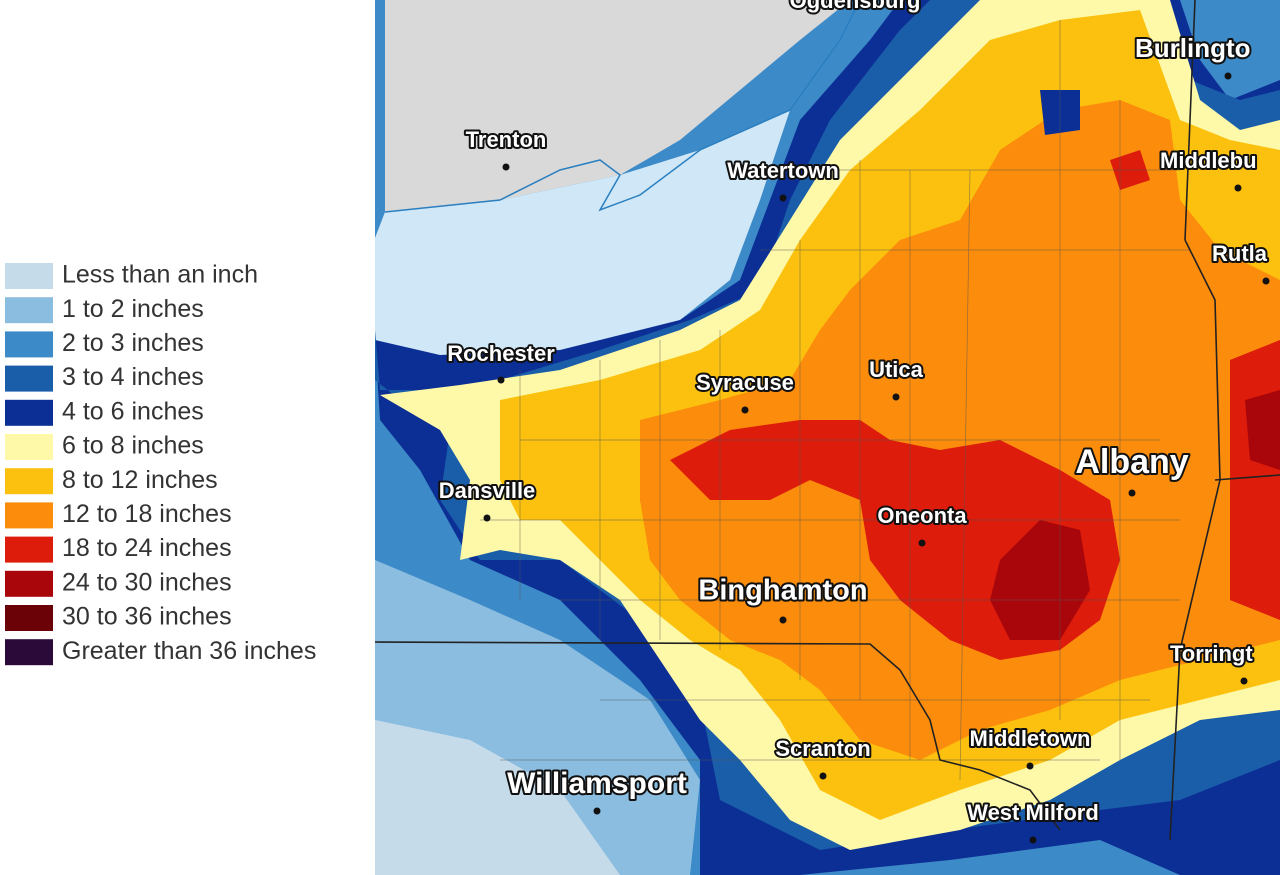 The height and width of the screenshot is (875, 1280). Describe the element at coordinates (855, 6) in the screenshot. I see `city-label: Ogdensburg` at that location.